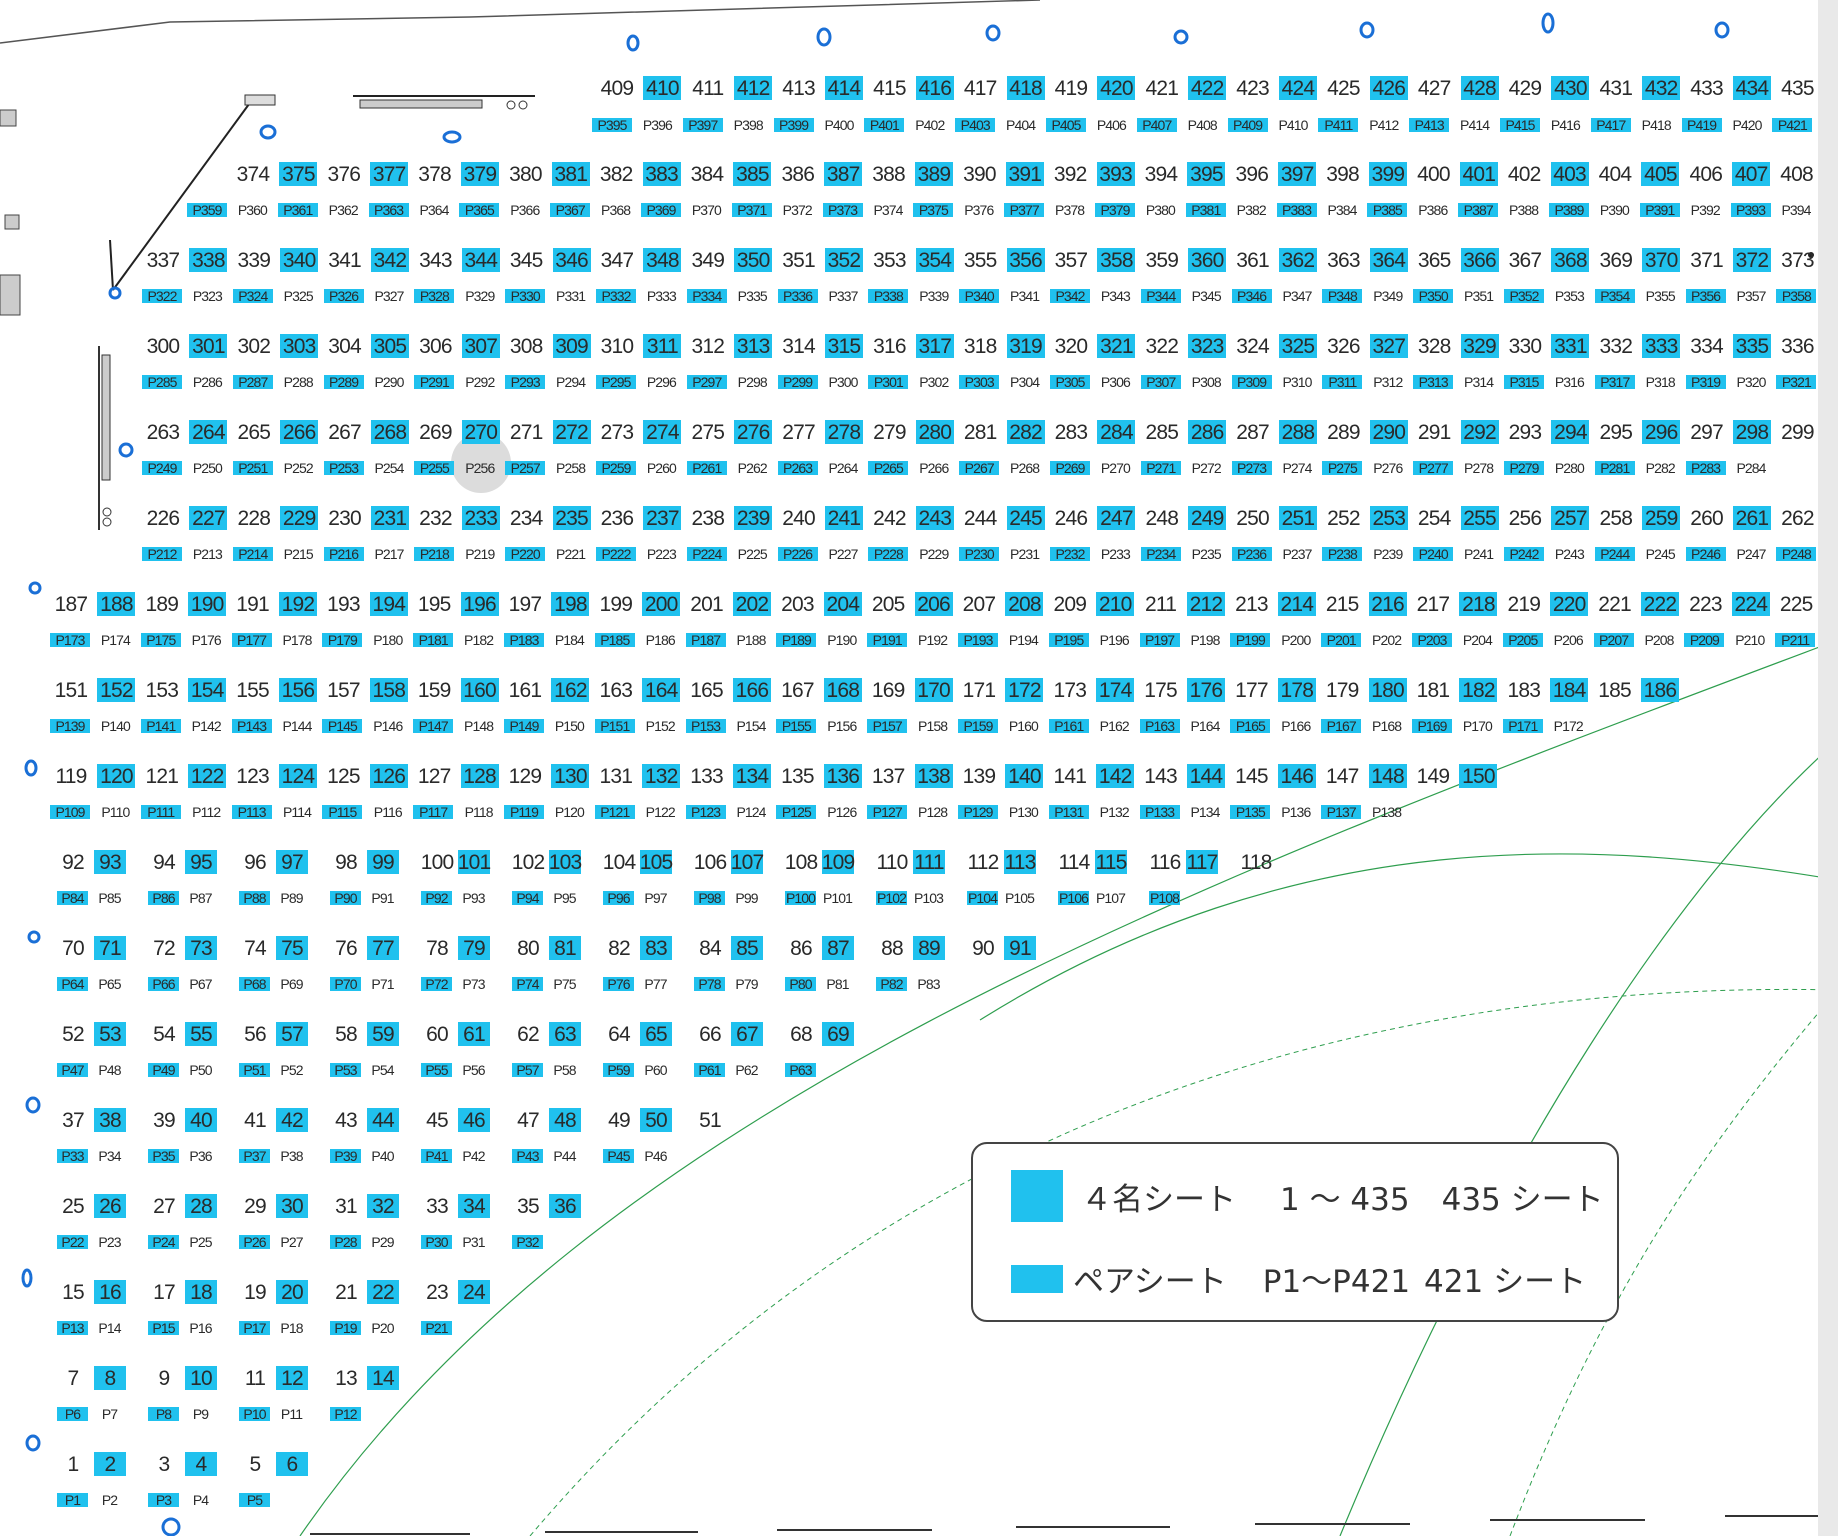  What do you see at coordinates (73, 862) in the screenshot?
I see `four-seat: 92` at bounding box center [73, 862].